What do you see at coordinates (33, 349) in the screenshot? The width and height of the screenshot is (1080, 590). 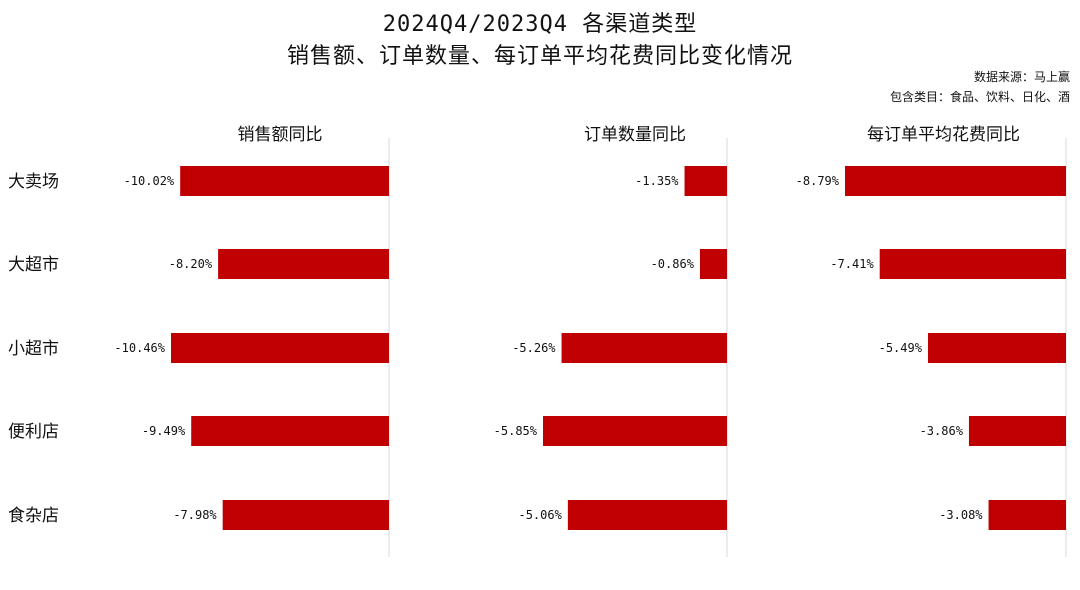 I see `category-label: 小超市` at bounding box center [33, 349].